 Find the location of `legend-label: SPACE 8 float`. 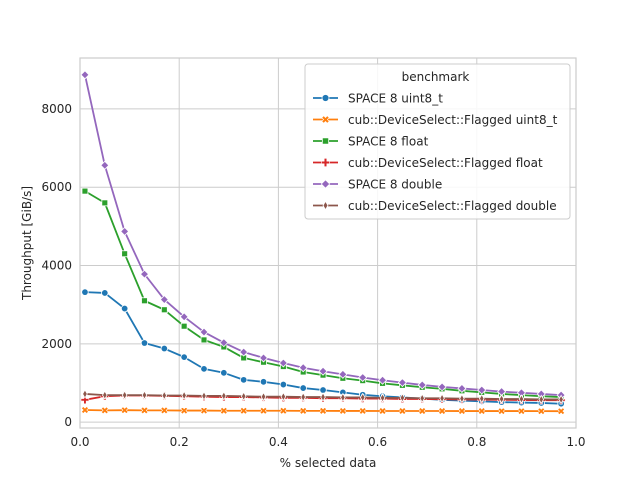

legend-label: SPACE 8 float is located at coordinates (388, 142).